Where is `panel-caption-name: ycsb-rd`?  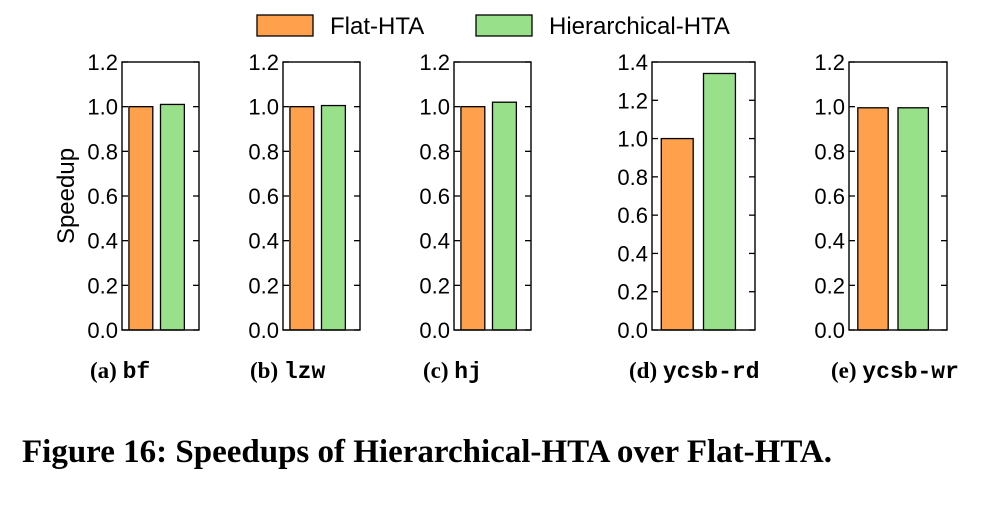
panel-caption-name: ycsb-rd is located at coordinates (711, 372).